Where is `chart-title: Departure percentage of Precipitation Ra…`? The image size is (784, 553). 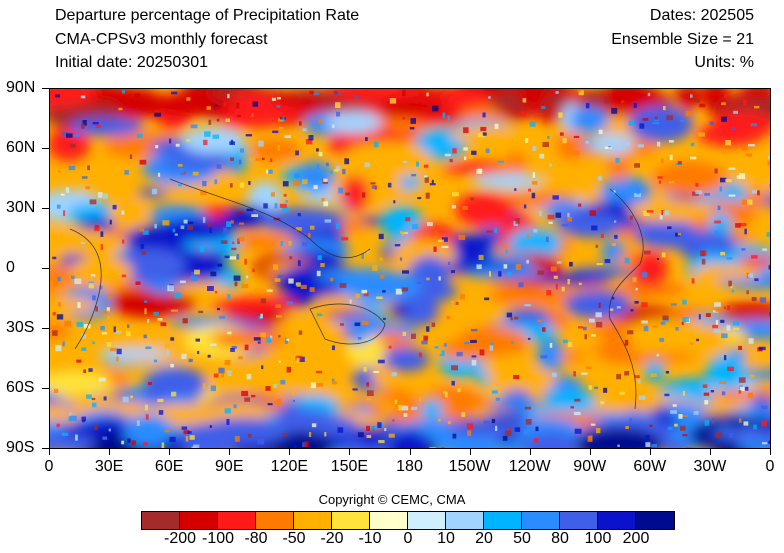 chart-title: Departure percentage of Precipitation Ra… is located at coordinates (207, 15).